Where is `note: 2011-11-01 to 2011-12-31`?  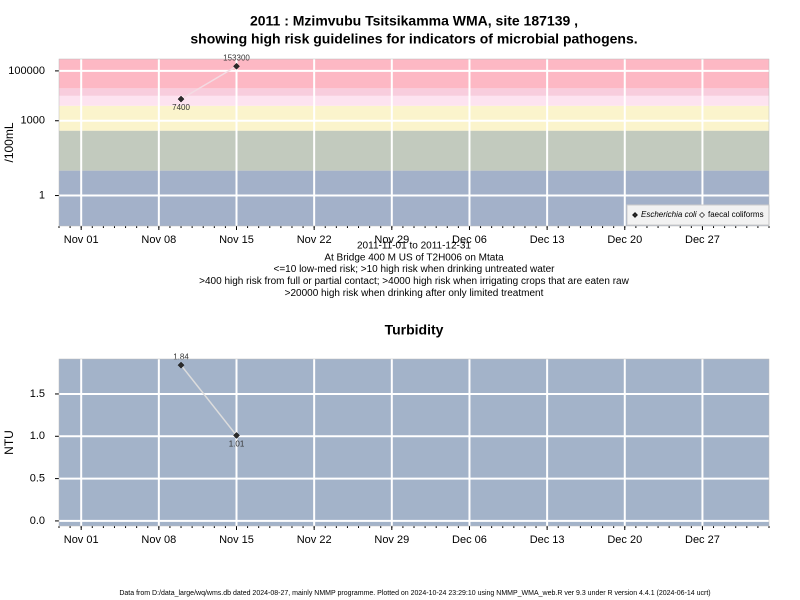
note: 2011-11-01 to 2011-12-31 is located at coordinates (414, 246).